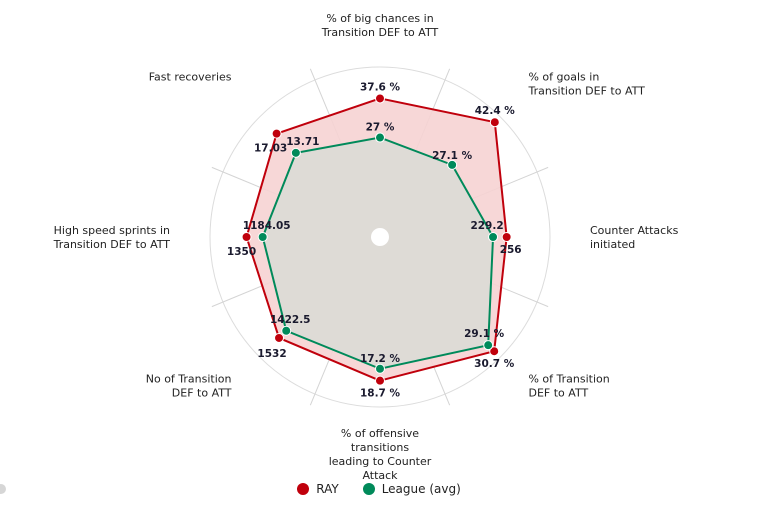 This screenshot has height=505, width=758. I want to click on legend: RAY League (avg), so click(379, 489).